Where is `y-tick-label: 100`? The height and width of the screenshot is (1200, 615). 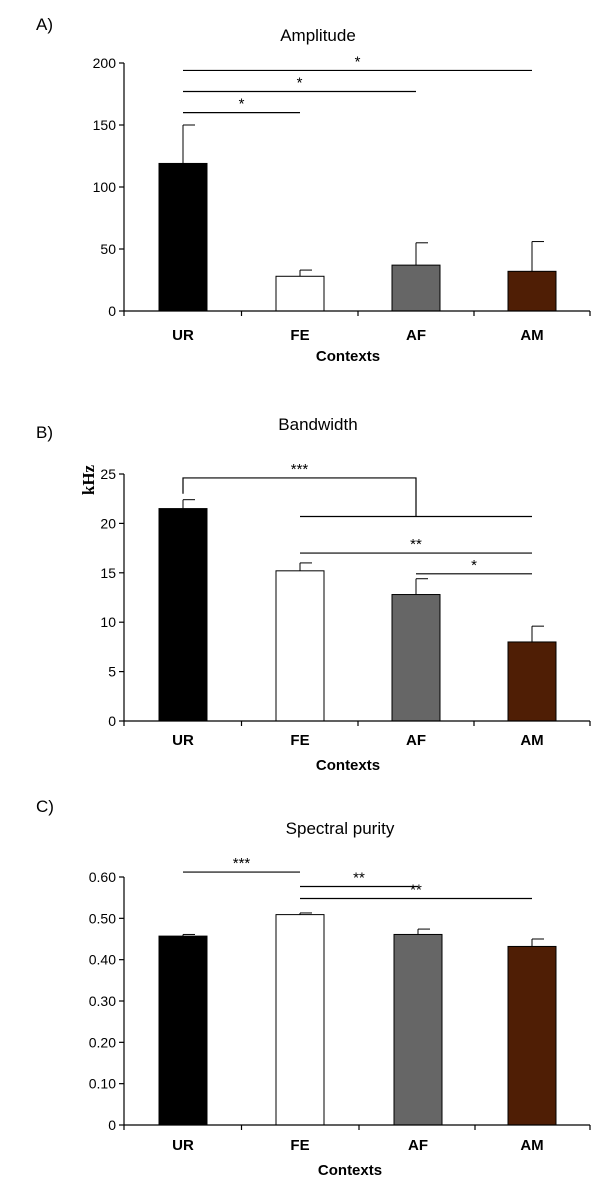
y-tick-label: 100 is located at coordinates (105, 187).